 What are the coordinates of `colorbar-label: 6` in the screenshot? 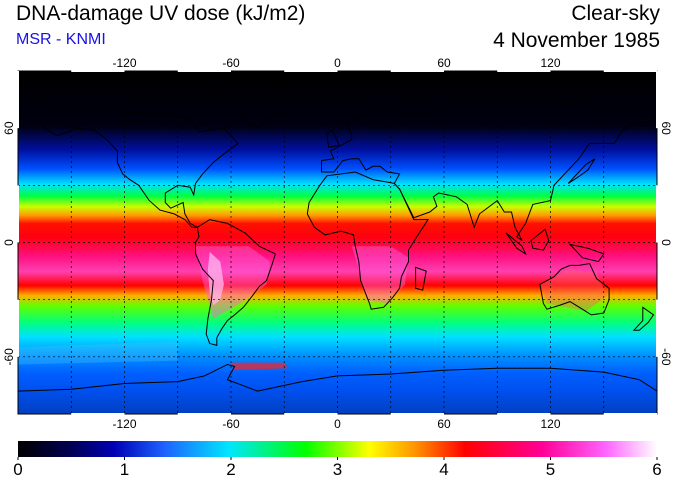 It's located at (656, 469).